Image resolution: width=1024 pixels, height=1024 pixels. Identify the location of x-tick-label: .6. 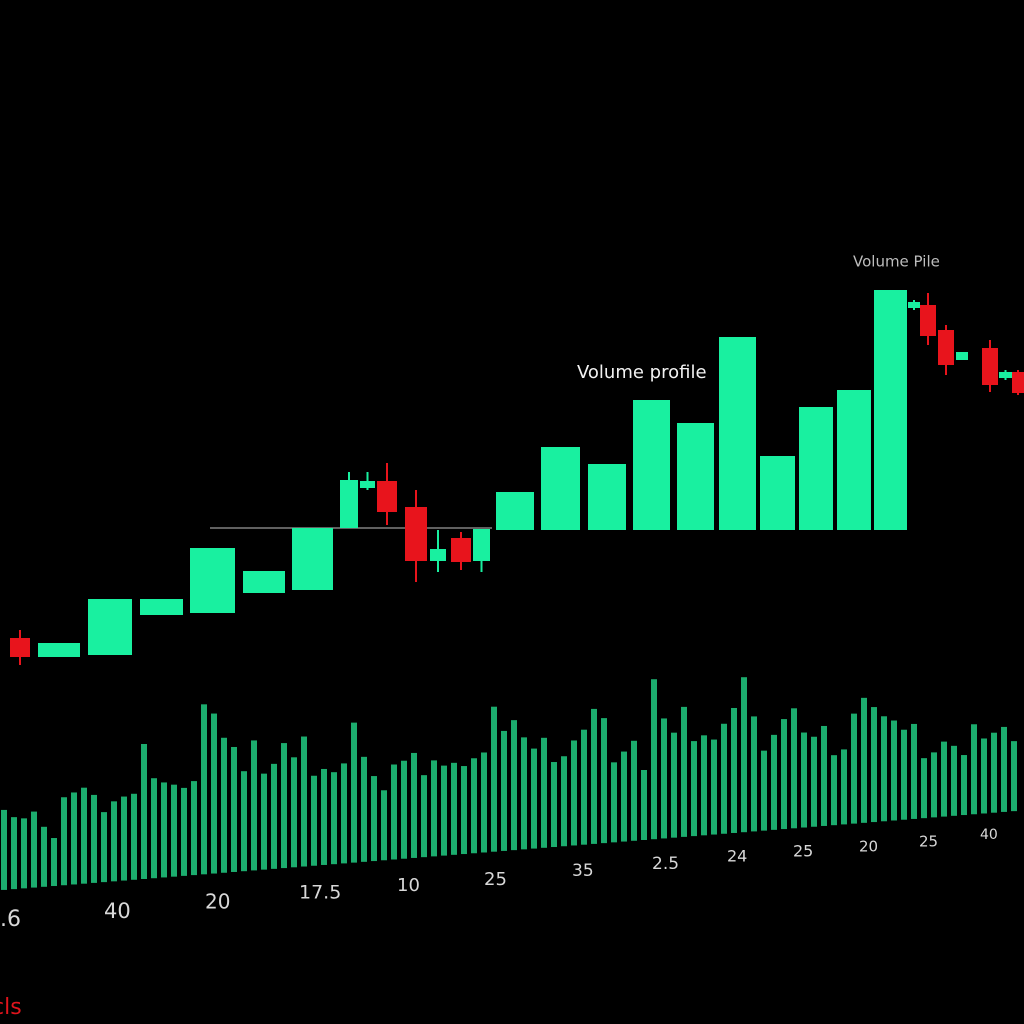
(10, 919).